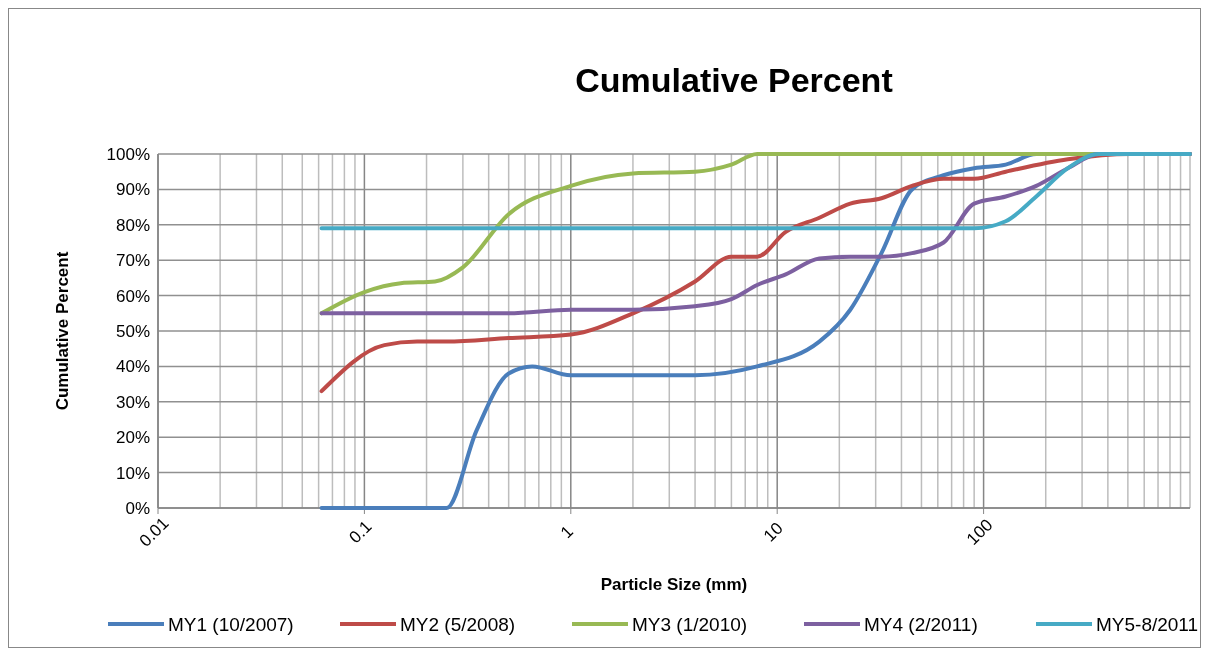 This screenshot has width=1209, height=656. What do you see at coordinates (132, 331) in the screenshot?
I see `y-tick-label: 50%` at bounding box center [132, 331].